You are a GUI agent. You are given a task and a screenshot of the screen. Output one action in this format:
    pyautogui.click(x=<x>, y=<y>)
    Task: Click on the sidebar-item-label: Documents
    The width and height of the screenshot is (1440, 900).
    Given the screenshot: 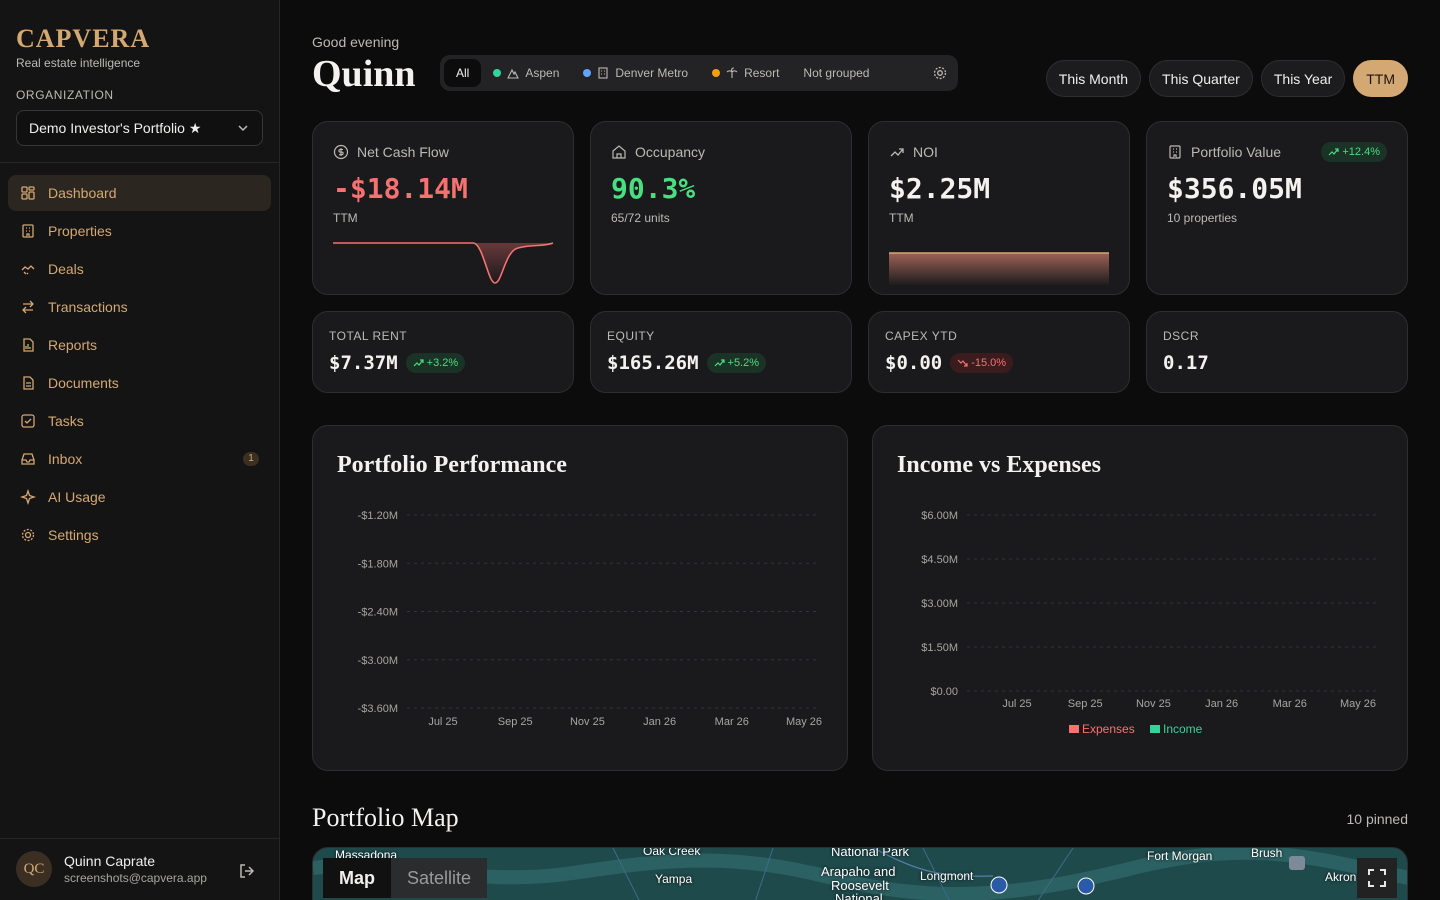 What is the action you would take?
    pyautogui.click(x=83, y=383)
    